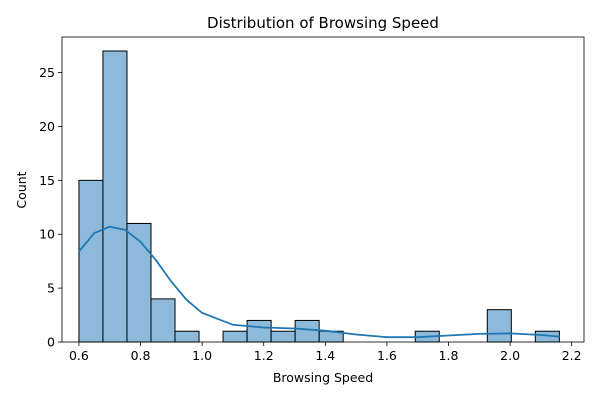 The image size is (600, 400). Describe the element at coordinates (47, 234) in the screenshot. I see `y-tick-label: 10` at that location.